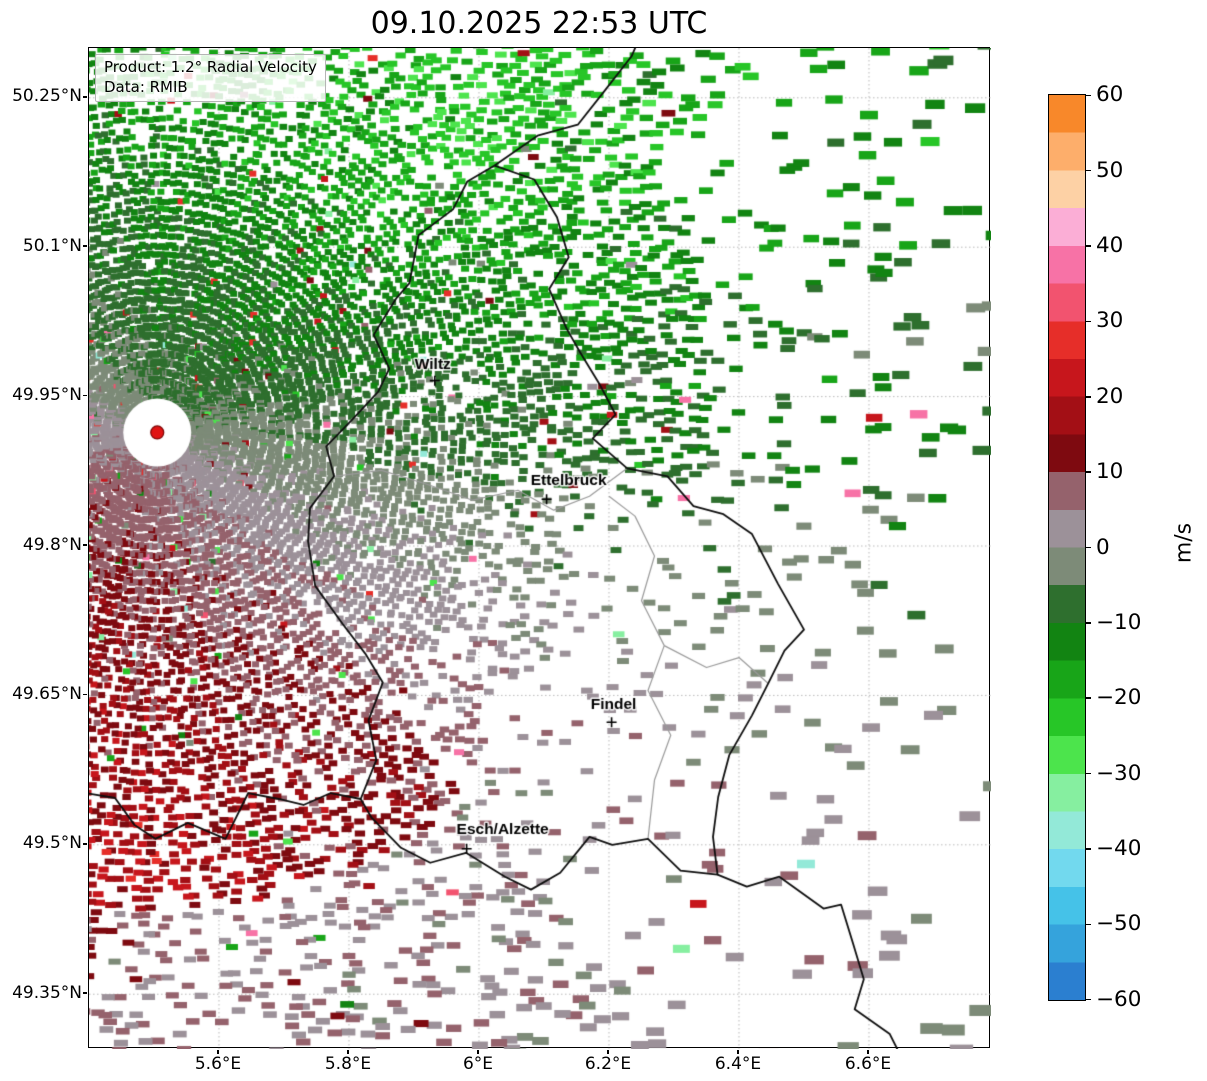 Image resolution: width=1207 pixels, height=1081 pixels. Describe the element at coordinates (146, 86) in the screenshot. I see `data-source-label: Data: RMIB` at that location.